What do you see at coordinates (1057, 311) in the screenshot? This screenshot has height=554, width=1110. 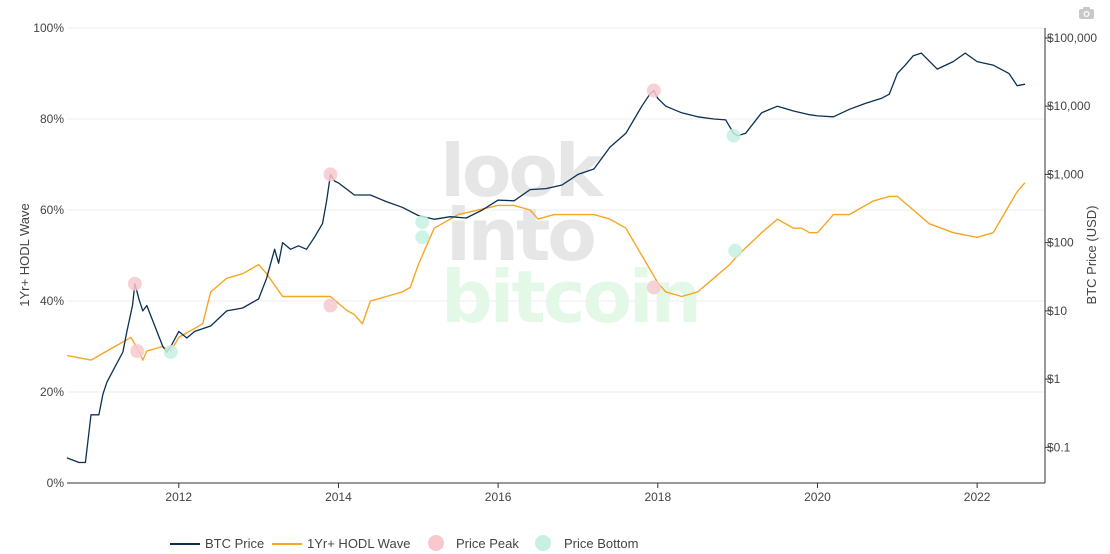 I see `right-tick-label: $10` at bounding box center [1057, 311].